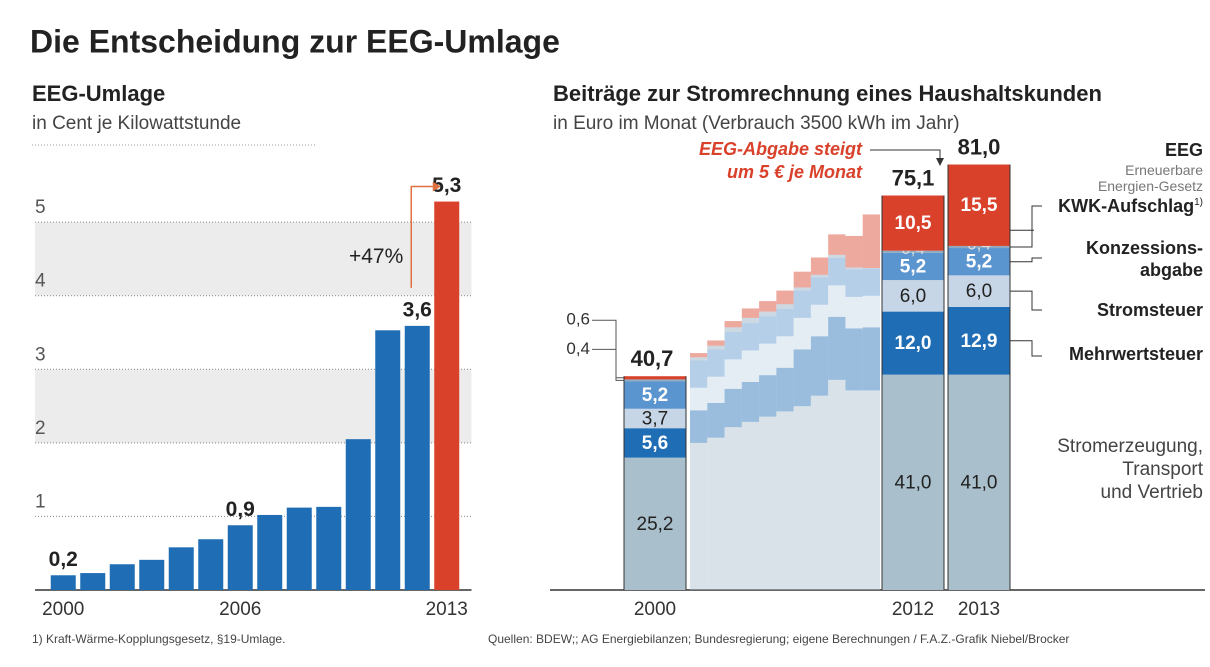 This screenshot has width=1210, height=667. I want to click on total-label: 40,7, so click(652, 358).